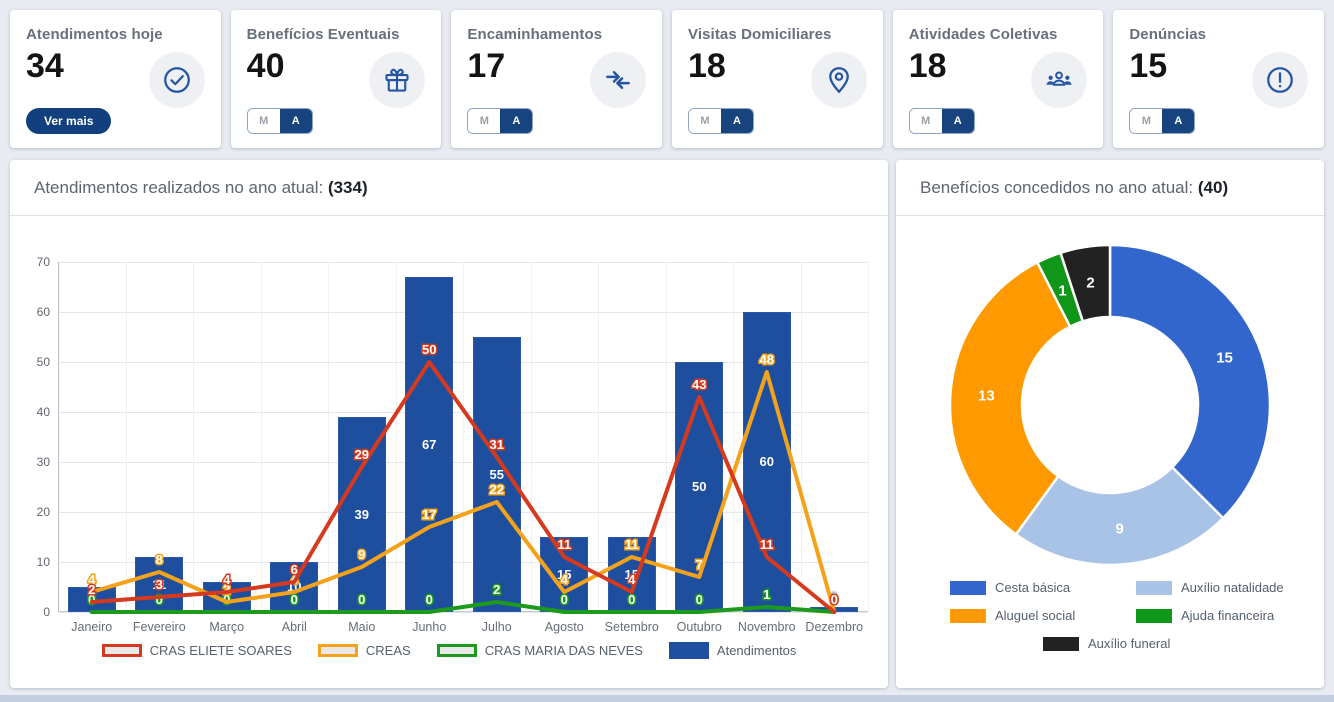 This screenshot has width=1334, height=702. I want to click on legend-label: Aluguel social, so click(1035, 615).